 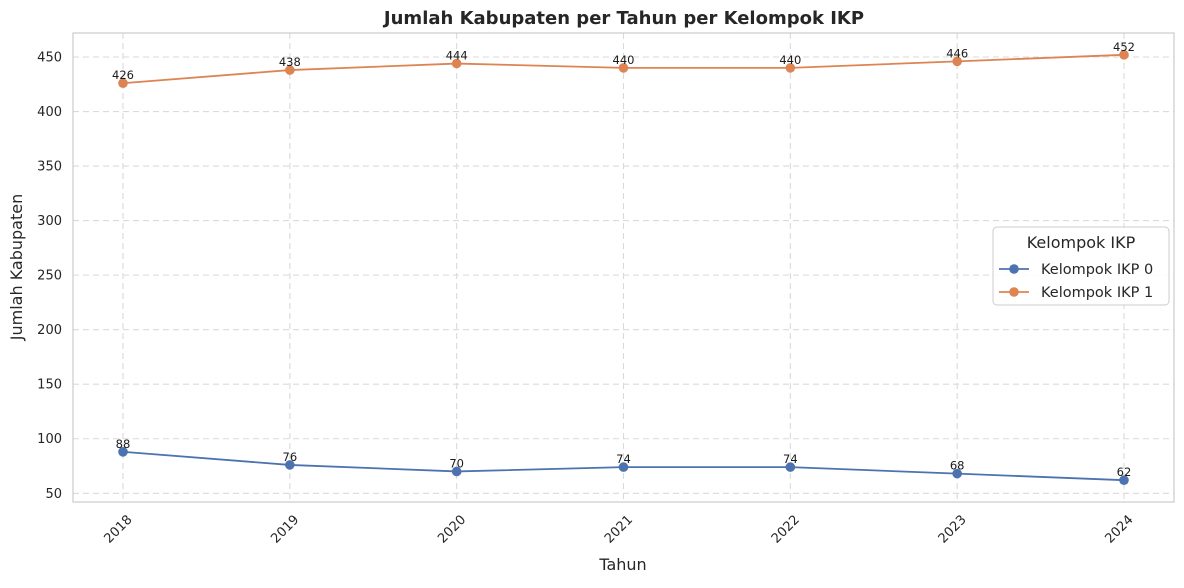 I want to click on y-axis-ticks: 50 100 150 200 250 300 350 400 450, so click(x=49, y=275).